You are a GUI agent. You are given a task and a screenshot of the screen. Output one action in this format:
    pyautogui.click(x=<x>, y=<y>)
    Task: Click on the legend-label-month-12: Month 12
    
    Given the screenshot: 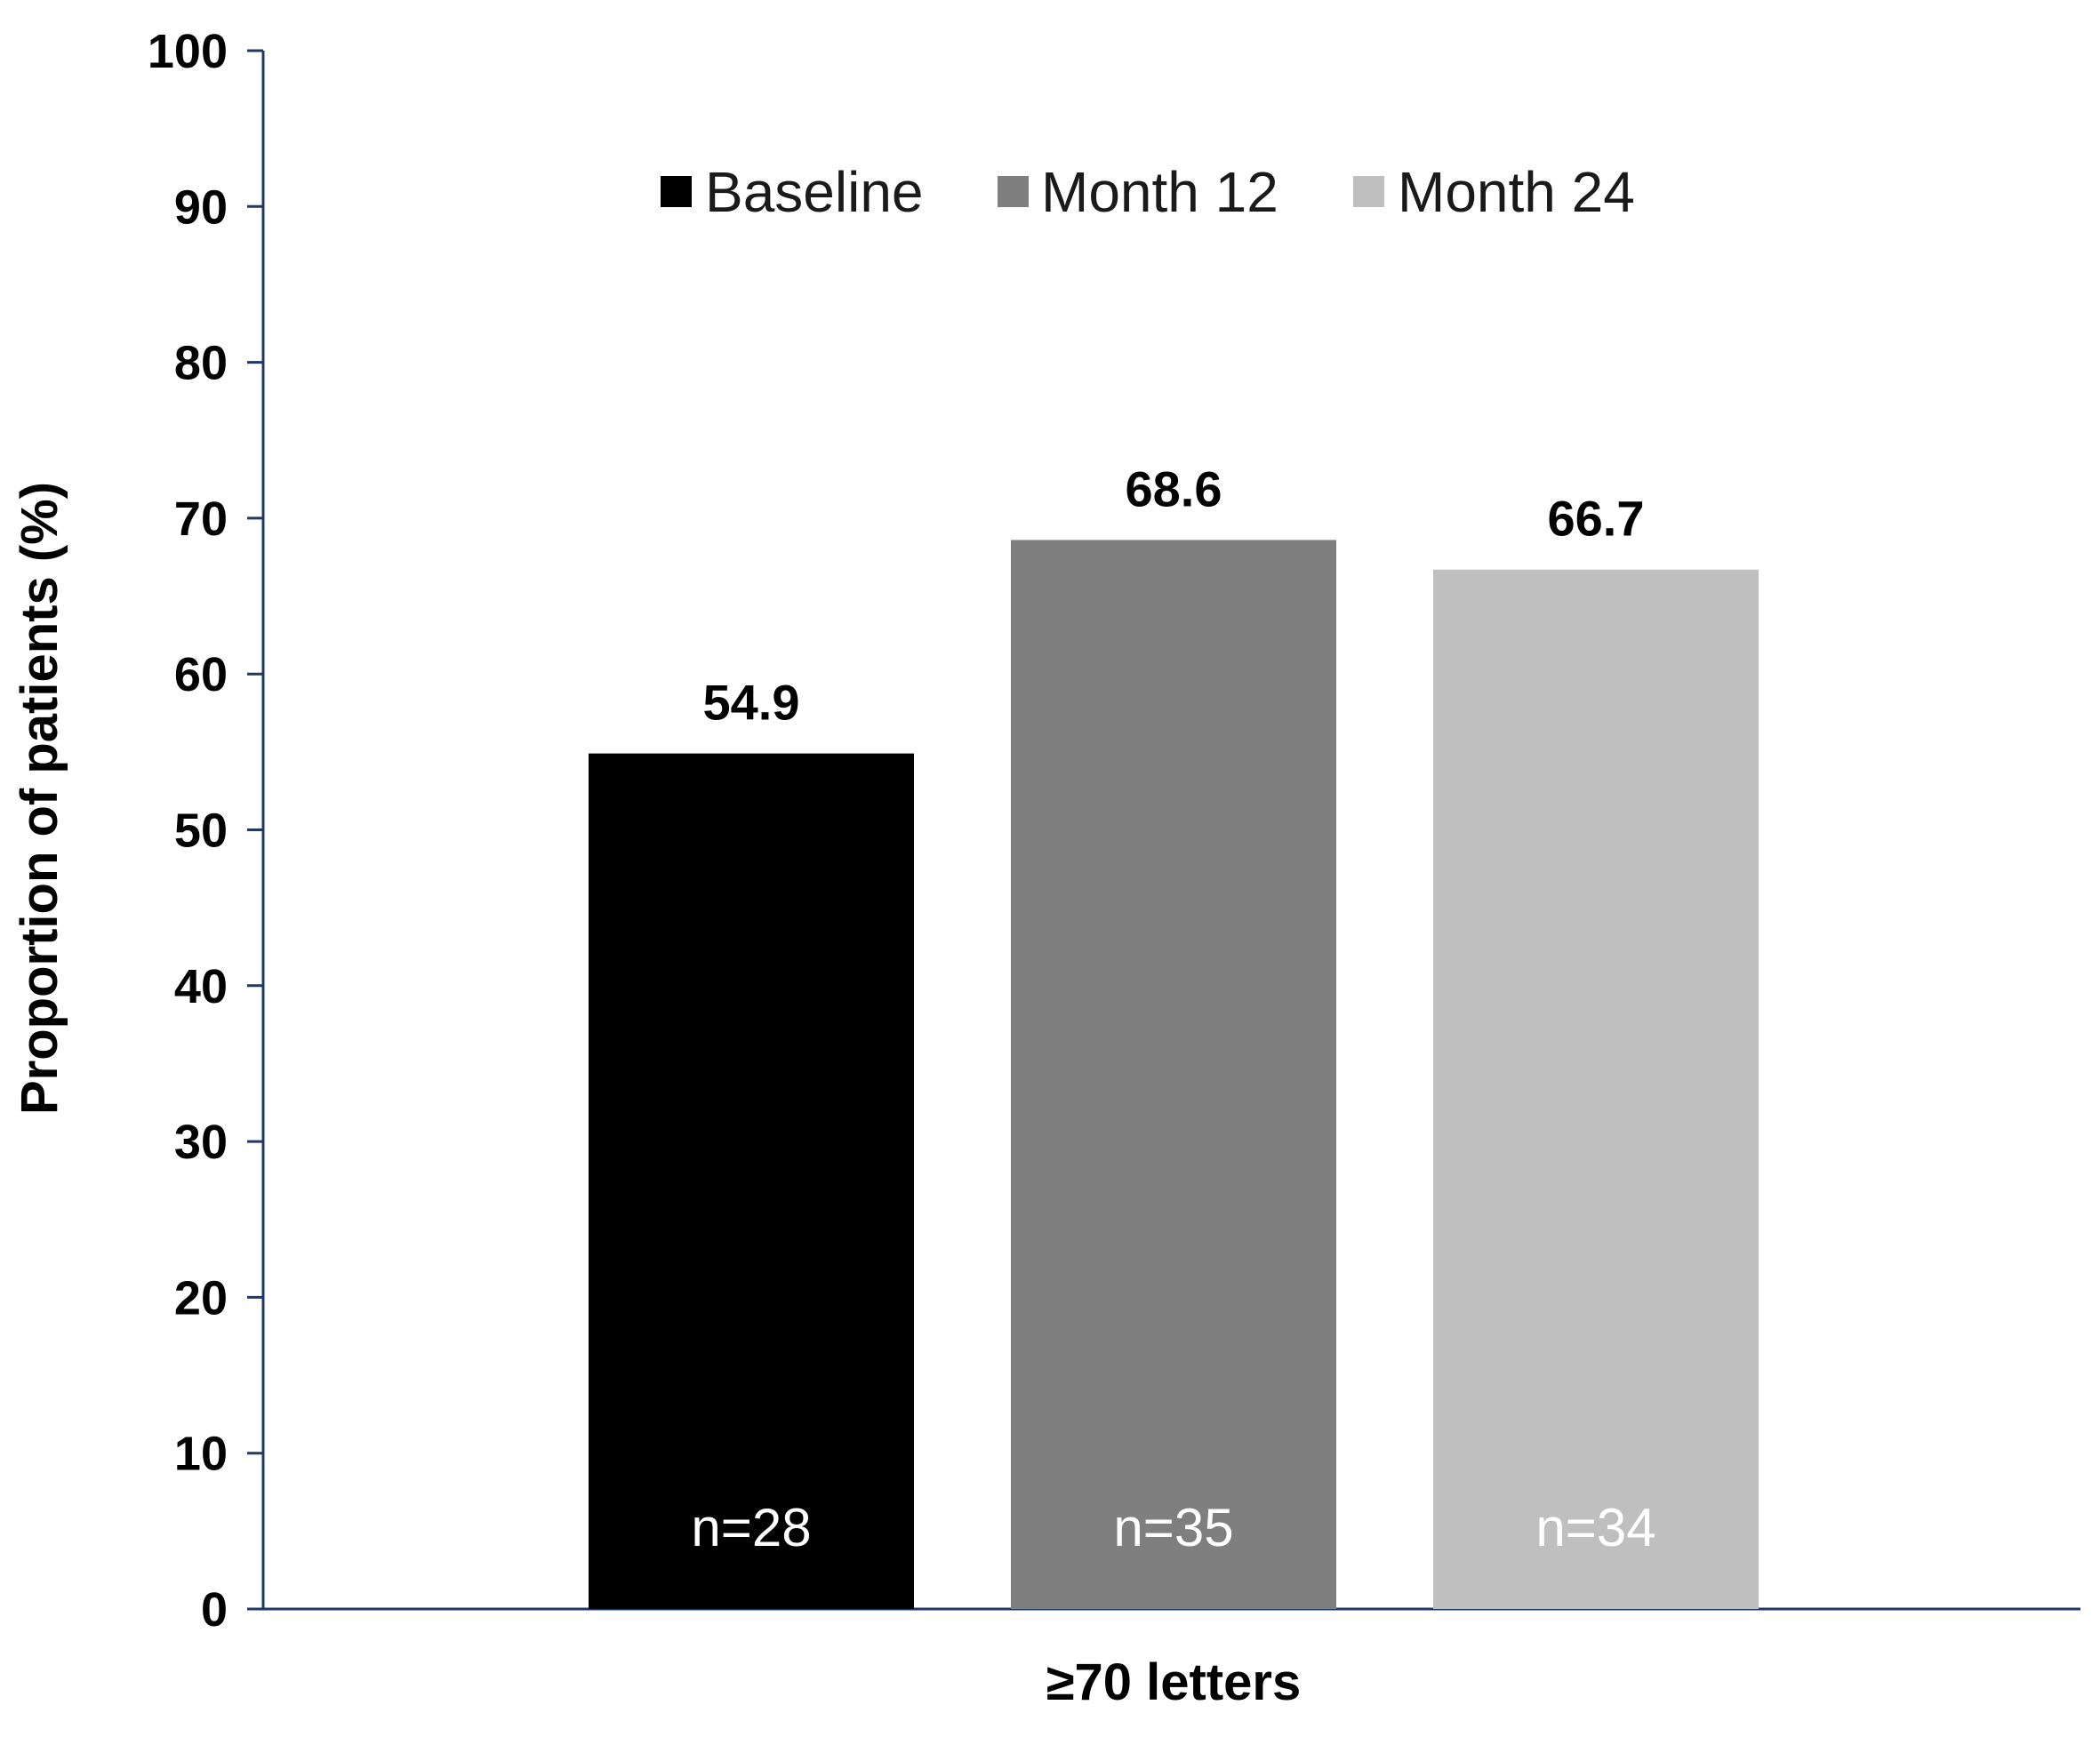 What is the action you would take?
    pyautogui.click(x=1159, y=192)
    